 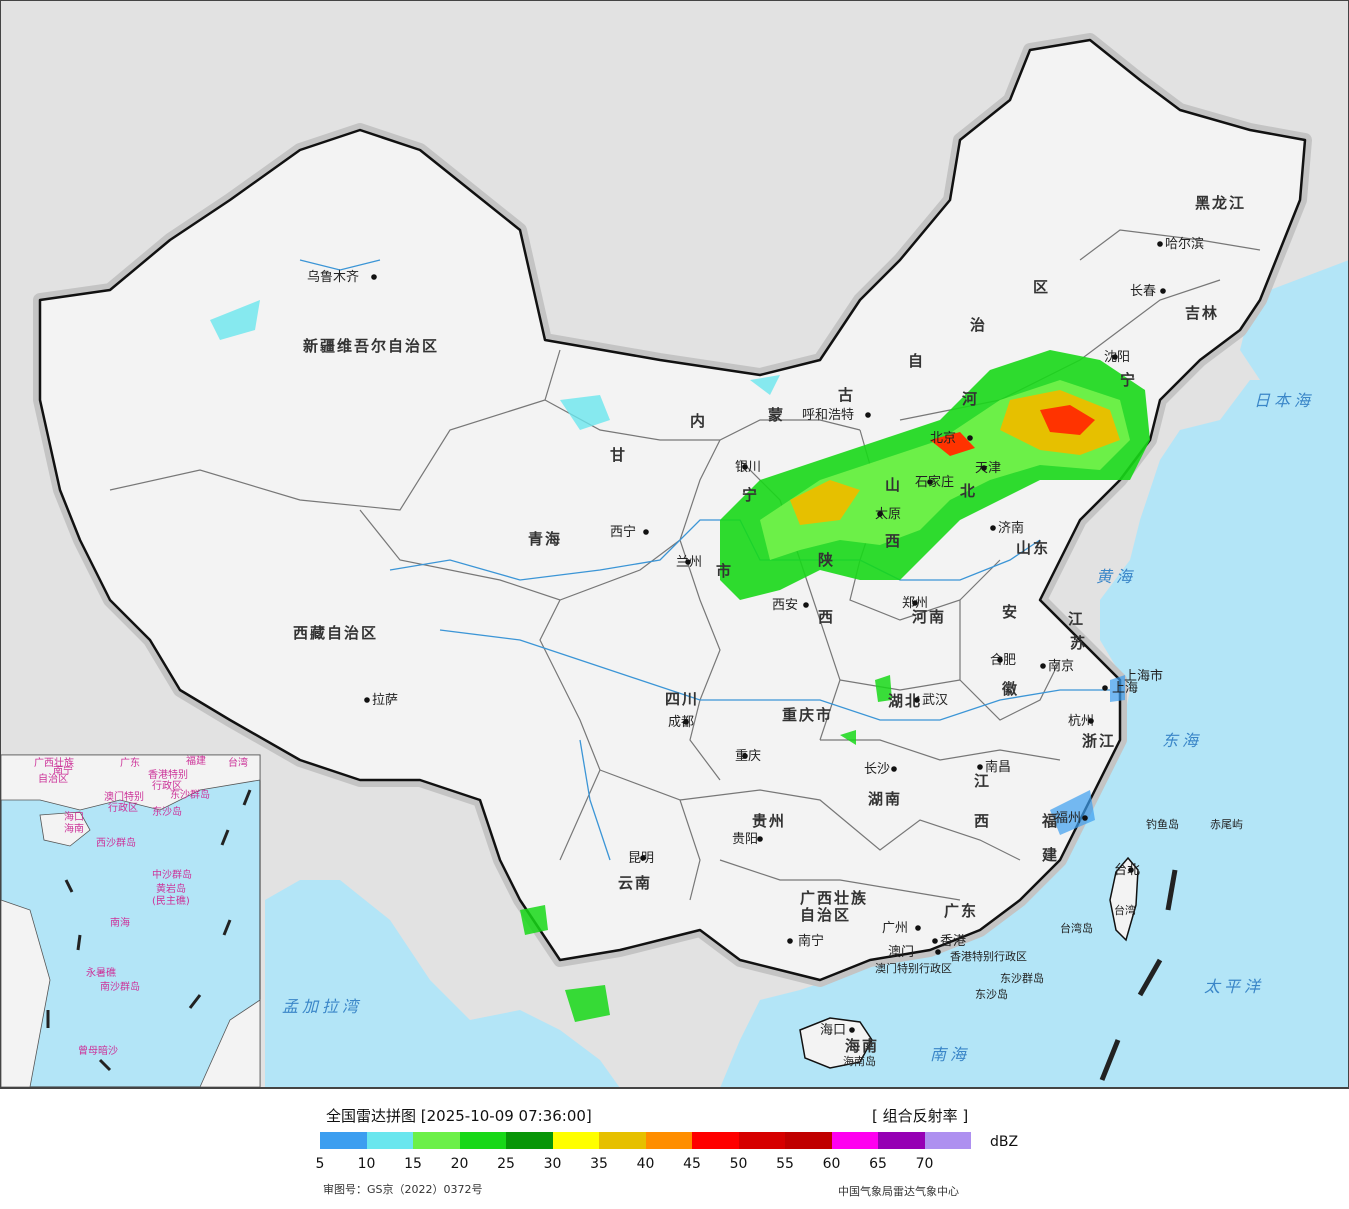 I want to click on city-label: 台北, so click(x=1127, y=870).